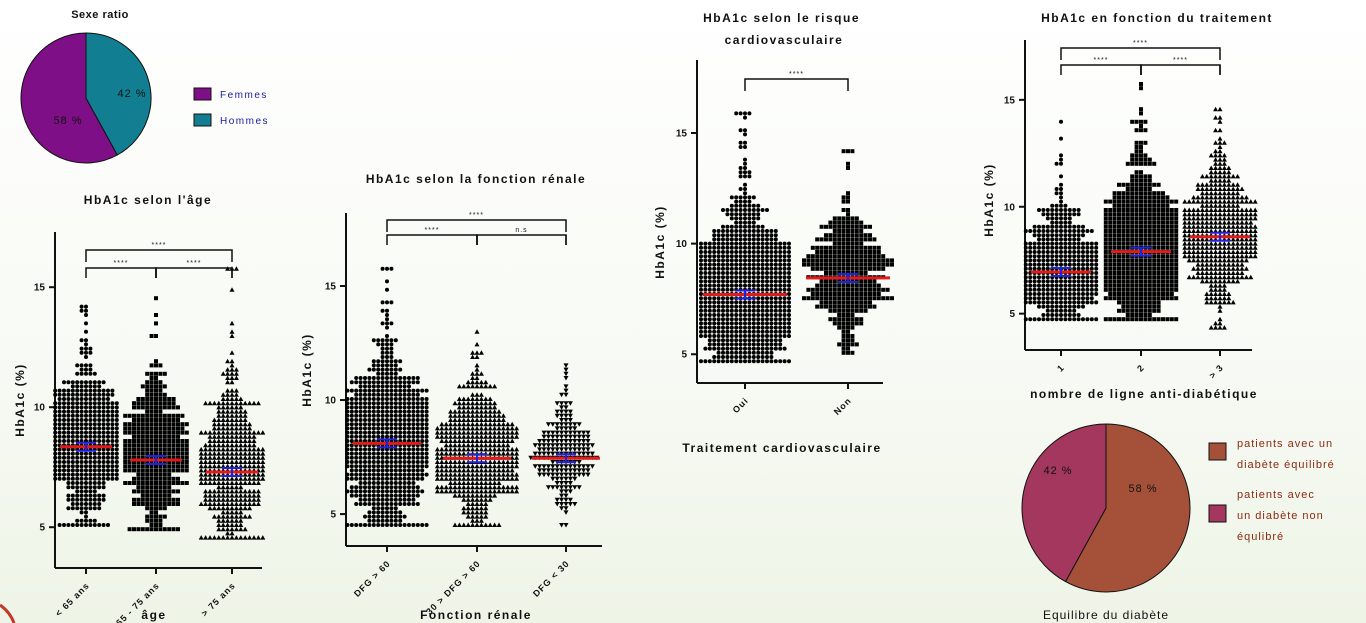 This screenshot has height=623, width=1366. Describe the element at coordinates (331, 286) in the screenshot. I see `y-tick-label: 15` at that location.